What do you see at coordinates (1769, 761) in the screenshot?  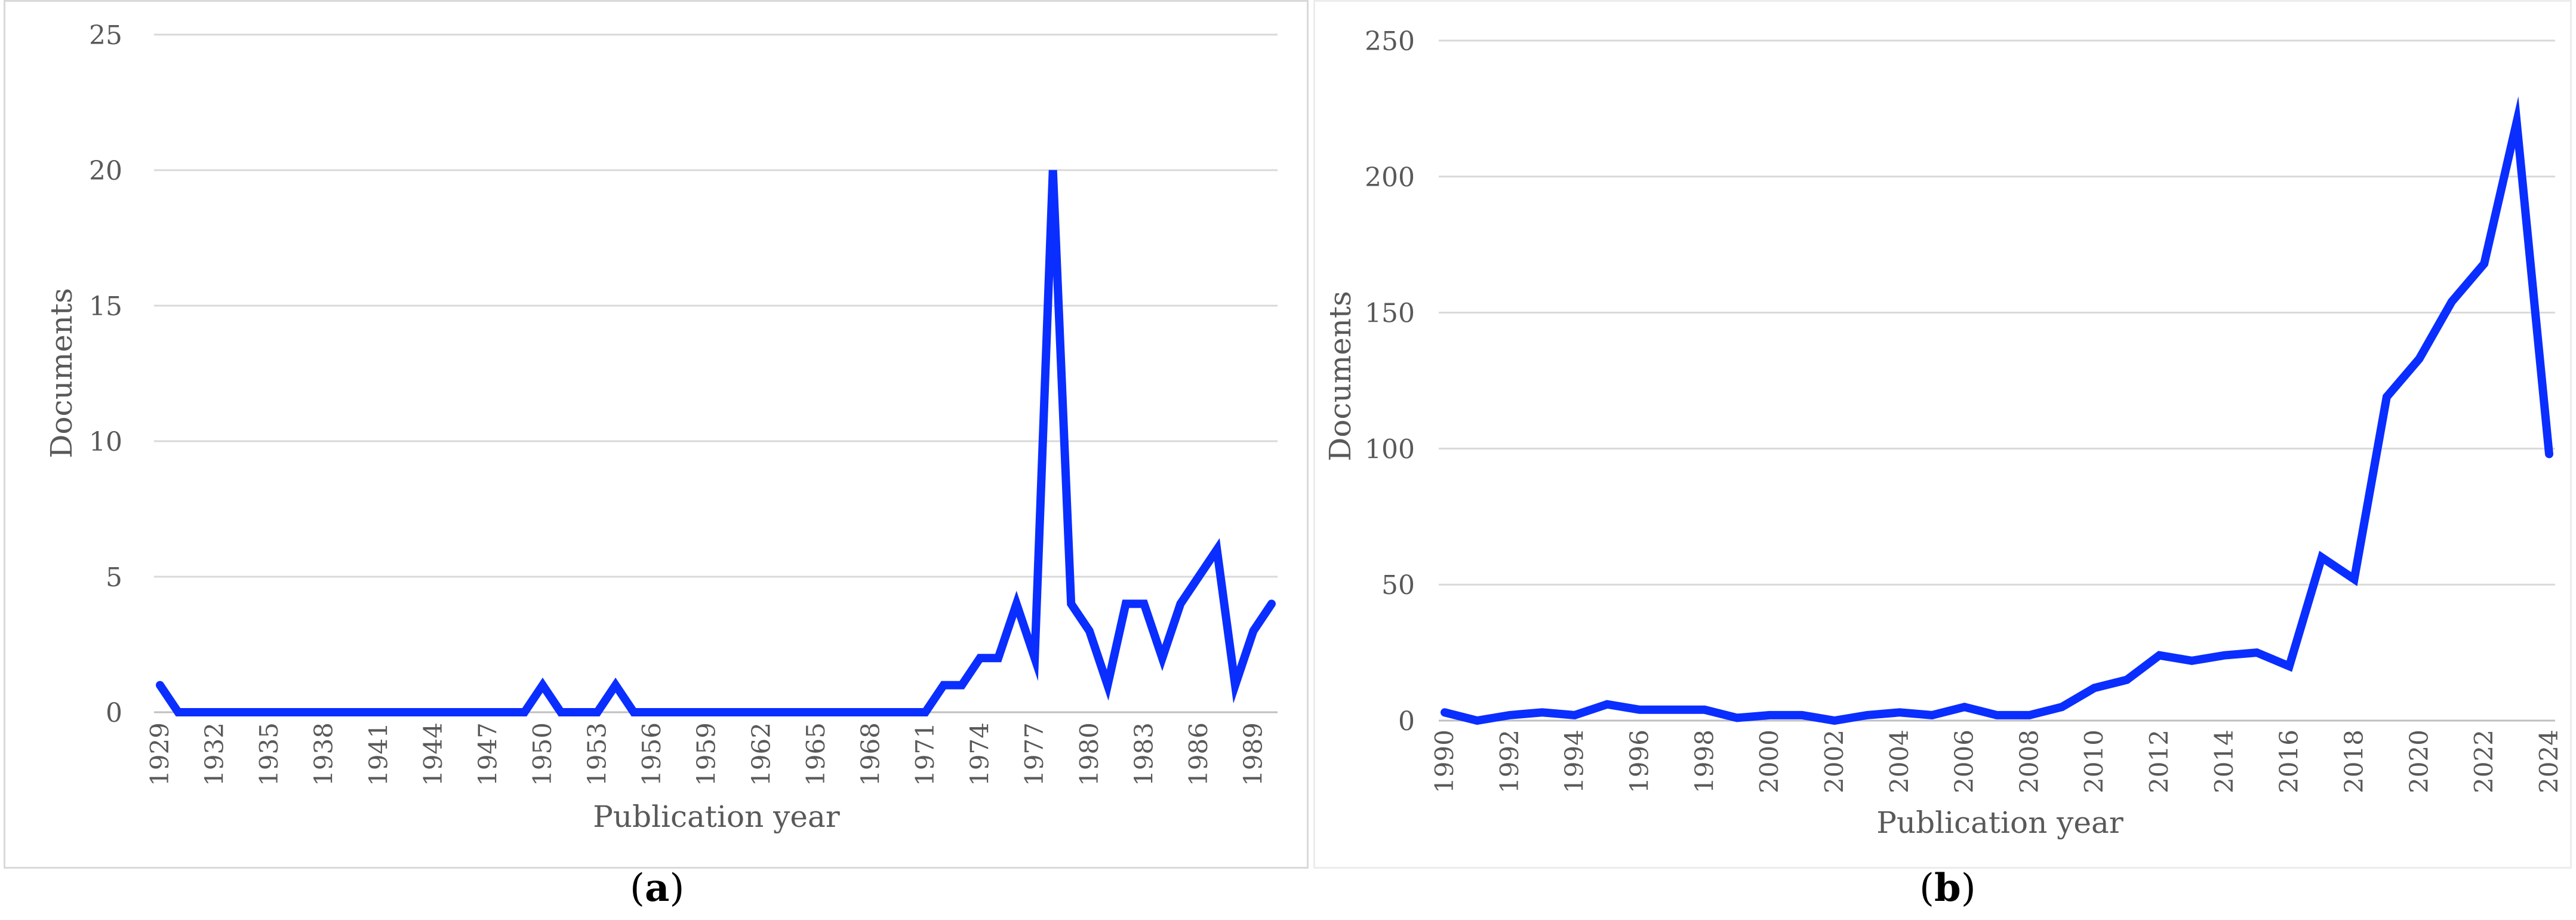 I see `chart-b-x-tick-label: 2000` at bounding box center [1769, 761].